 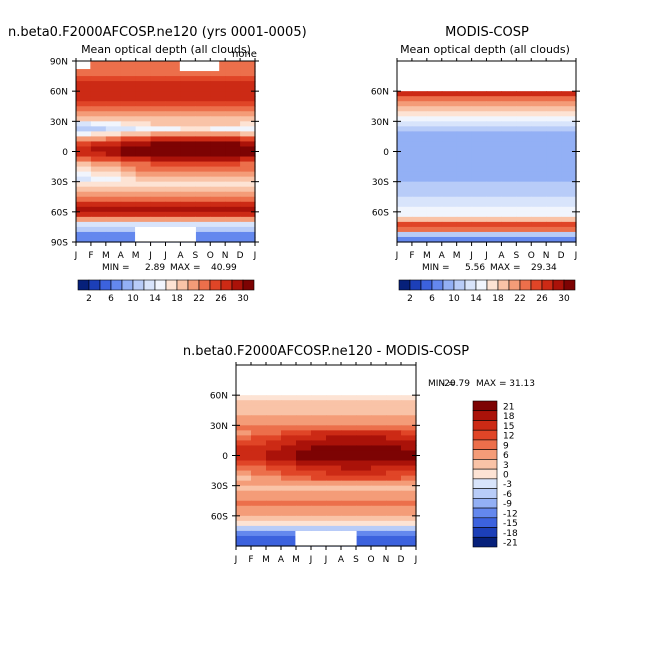 I want to click on colorbar-label: -3, so click(x=507, y=485).